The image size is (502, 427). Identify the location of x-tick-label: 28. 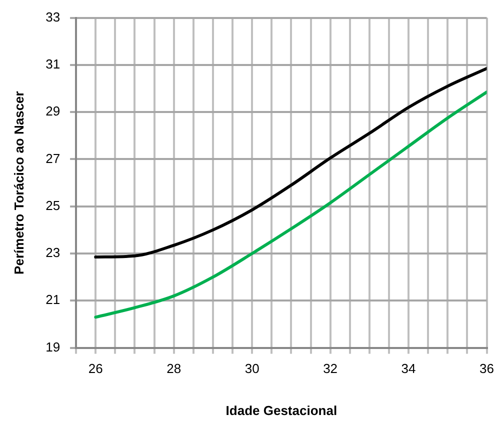
(174, 368).